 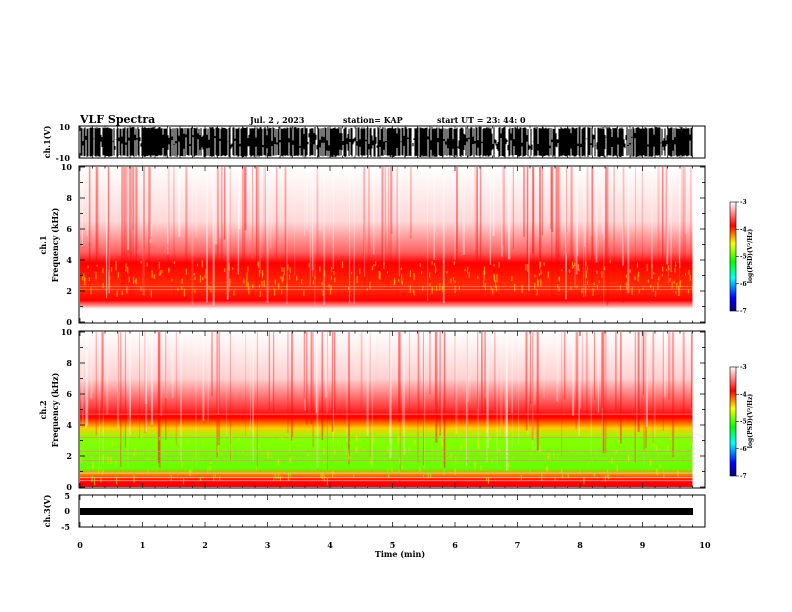 What do you see at coordinates (400, 554) in the screenshot?
I see `time-axis-label: Time (min)` at bounding box center [400, 554].